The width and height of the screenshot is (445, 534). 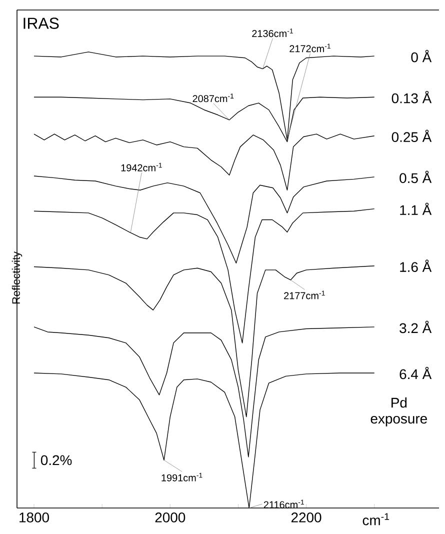 What do you see at coordinates (306, 517) in the screenshot?
I see `x-tick-label: 2200` at bounding box center [306, 517].